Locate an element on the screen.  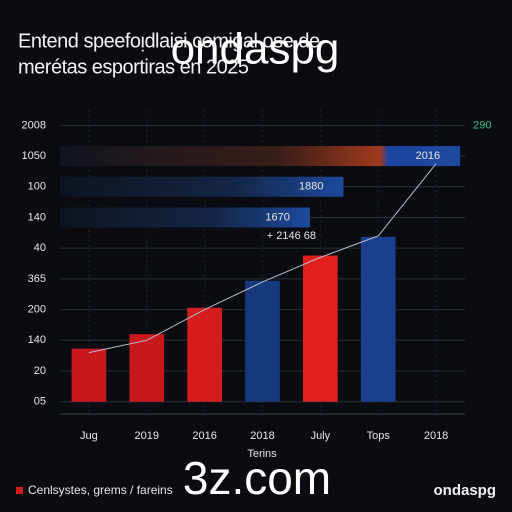
watermark: 3z.com is located at coordinates (257, 478).